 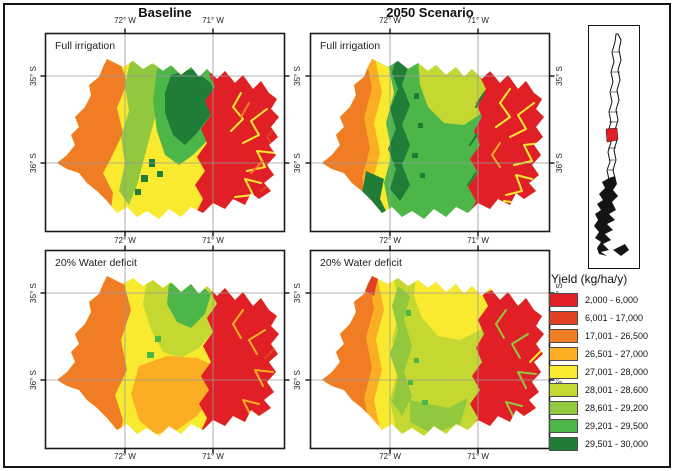 I want to click on chile-outline, so click(x=614, y=107).